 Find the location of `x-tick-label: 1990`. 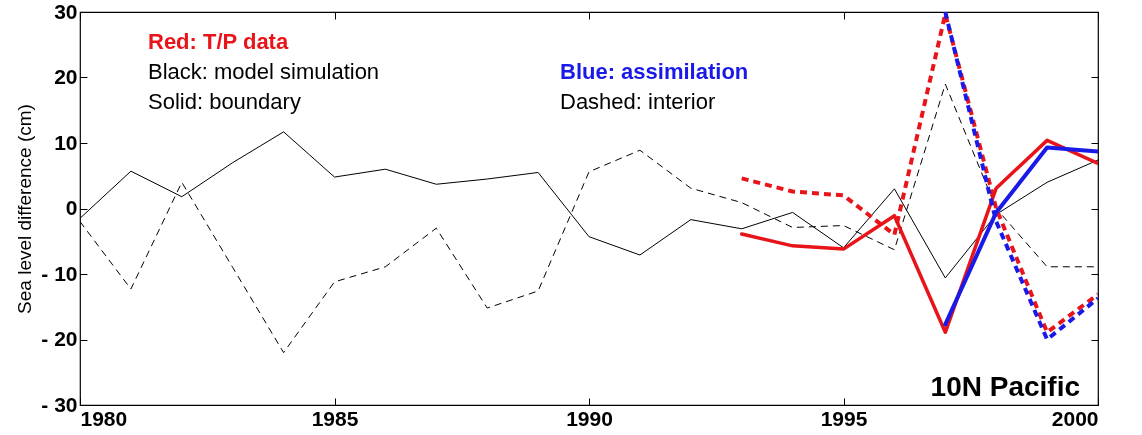

x-tick-label: 1990 is located at coordinates (589, 418).